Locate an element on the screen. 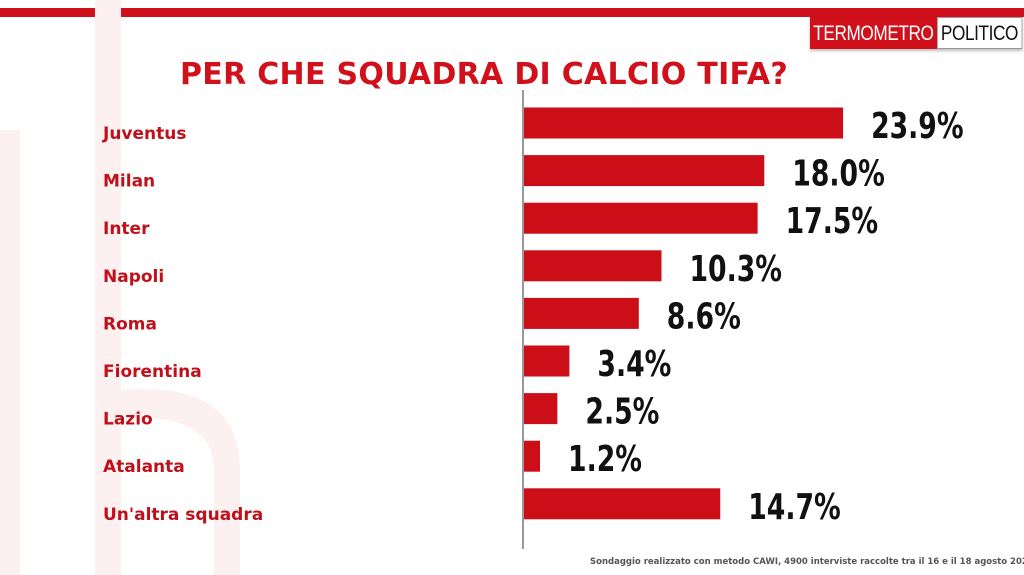 The width and height of the screenshot is (1024, 575). value-label: 2.5% is located at coordinates (622, 412).